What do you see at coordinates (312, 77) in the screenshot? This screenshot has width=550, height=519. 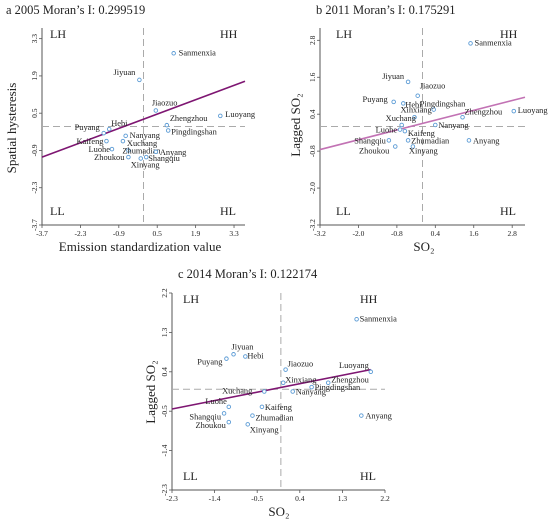 I see `y-tick-label: 1.6` at bounding box center [312, 77].